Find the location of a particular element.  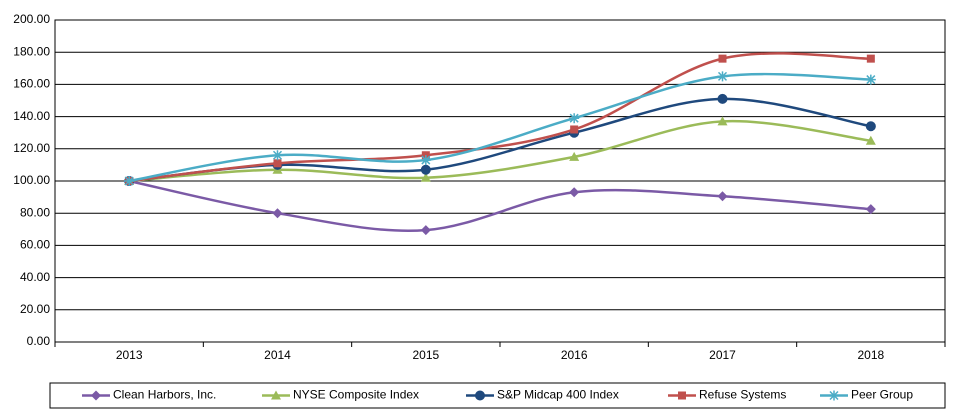

x-tick-label: 2016 is located at coordinates (574, 355).